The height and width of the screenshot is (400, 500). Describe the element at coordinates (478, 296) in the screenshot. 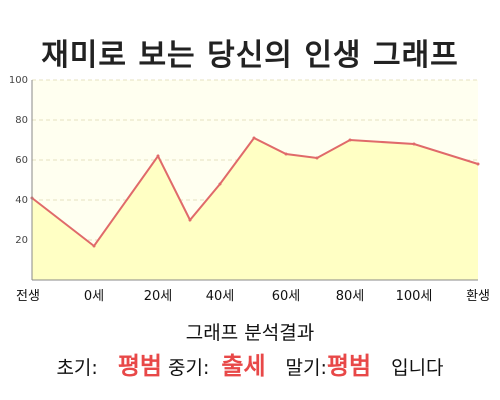

I see `x-tick-label: 환생` at that location.